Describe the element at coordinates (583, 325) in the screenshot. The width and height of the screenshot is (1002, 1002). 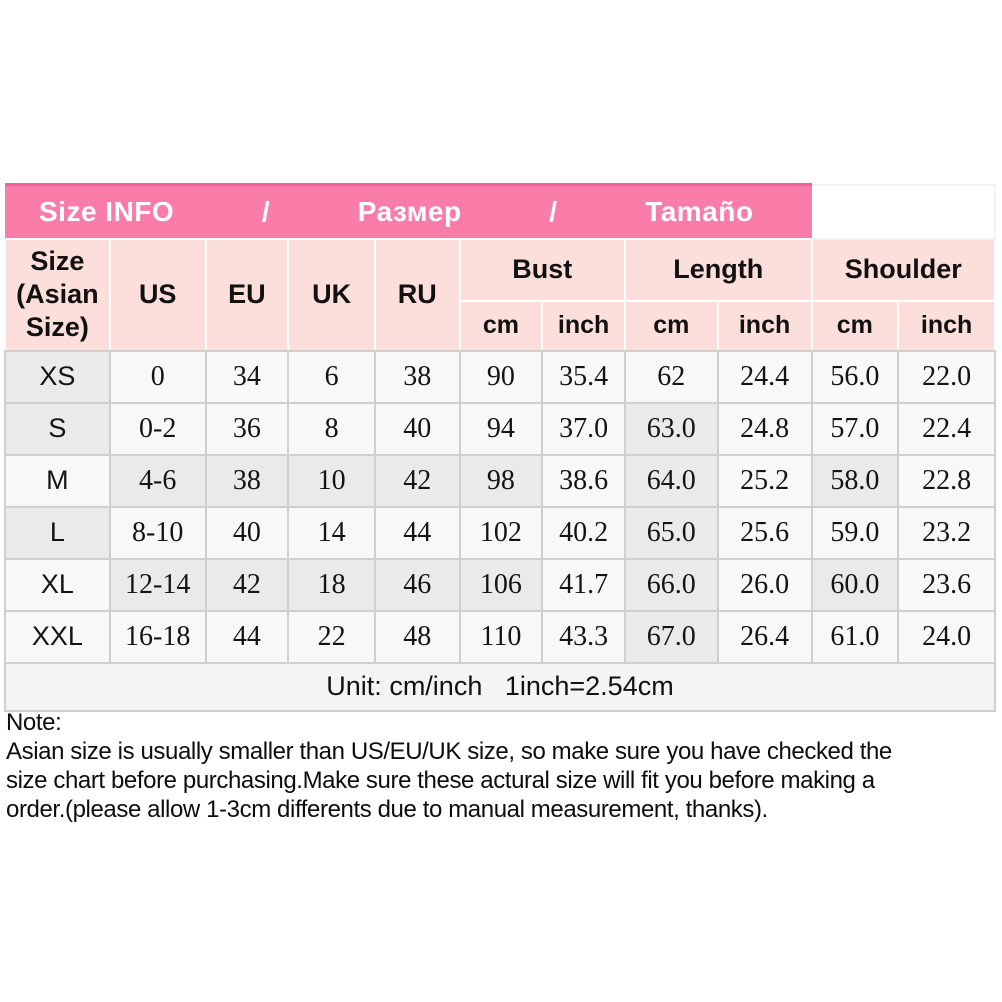
I see `bust-inch-header: inch` at that location.